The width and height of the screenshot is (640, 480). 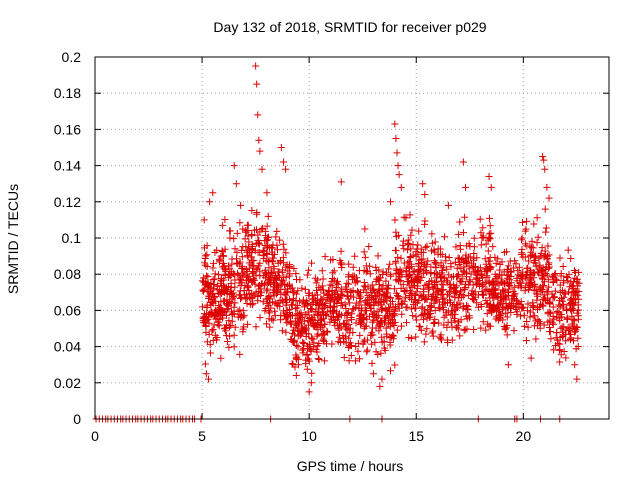 What do you see at coordinates (416, 436) in the screenshot?
I see `x-tick-label: 15` at bounding box center [416, 436].